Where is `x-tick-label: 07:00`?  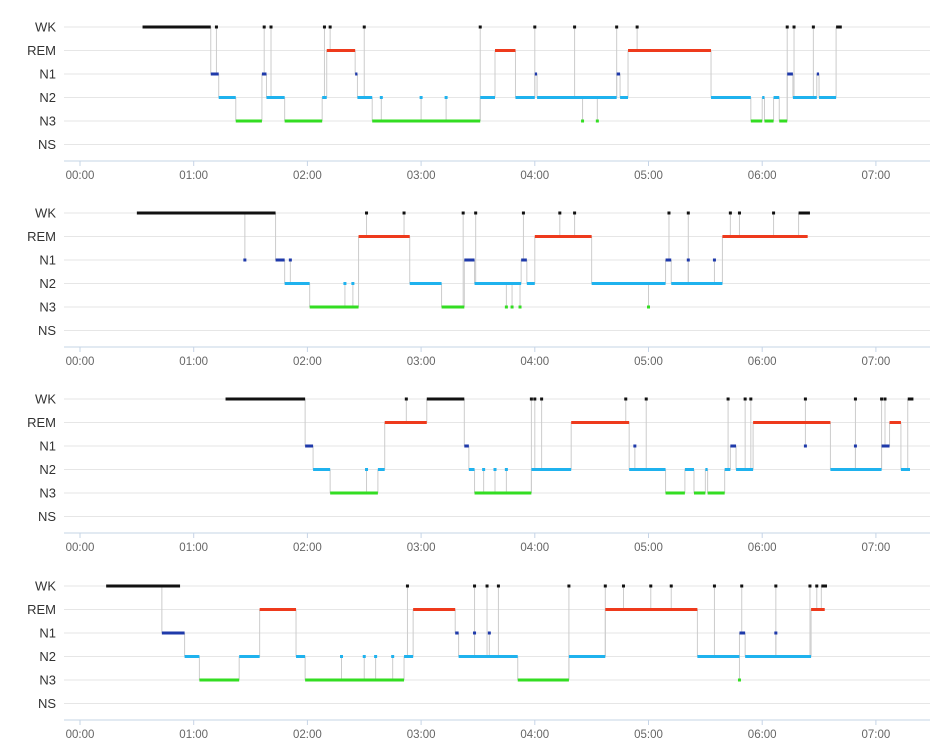 x-tick-label: 07:00 is located at coordinates (876, 176).